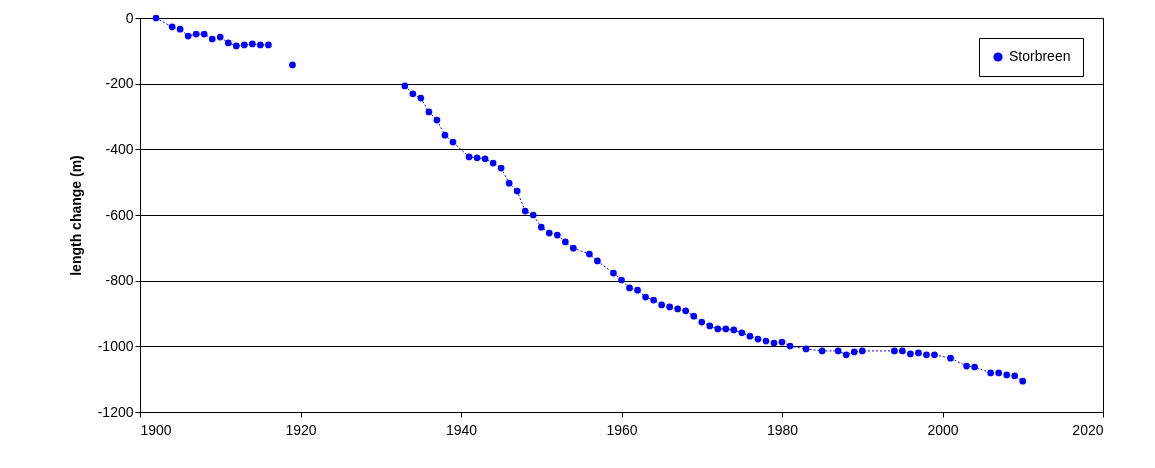 The width and height of the screenshot is (1155, 468). What do you see at coordinates (156, 429) in the screenshot?
I see `x-tick-label: 1900` at bounding box center [156, 429].